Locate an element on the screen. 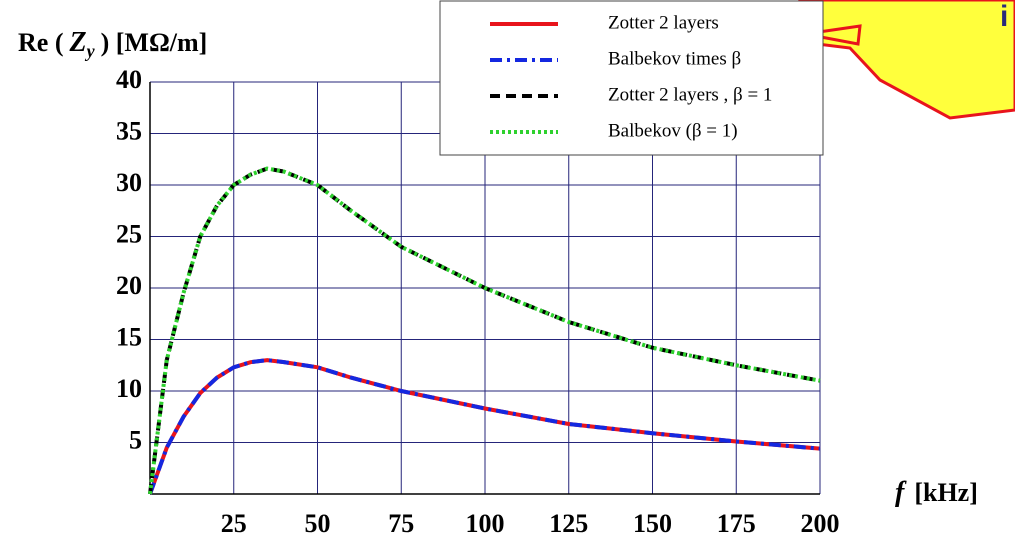  legend-label: Balbekov (β = 1) is located at coordinates (673, 130).